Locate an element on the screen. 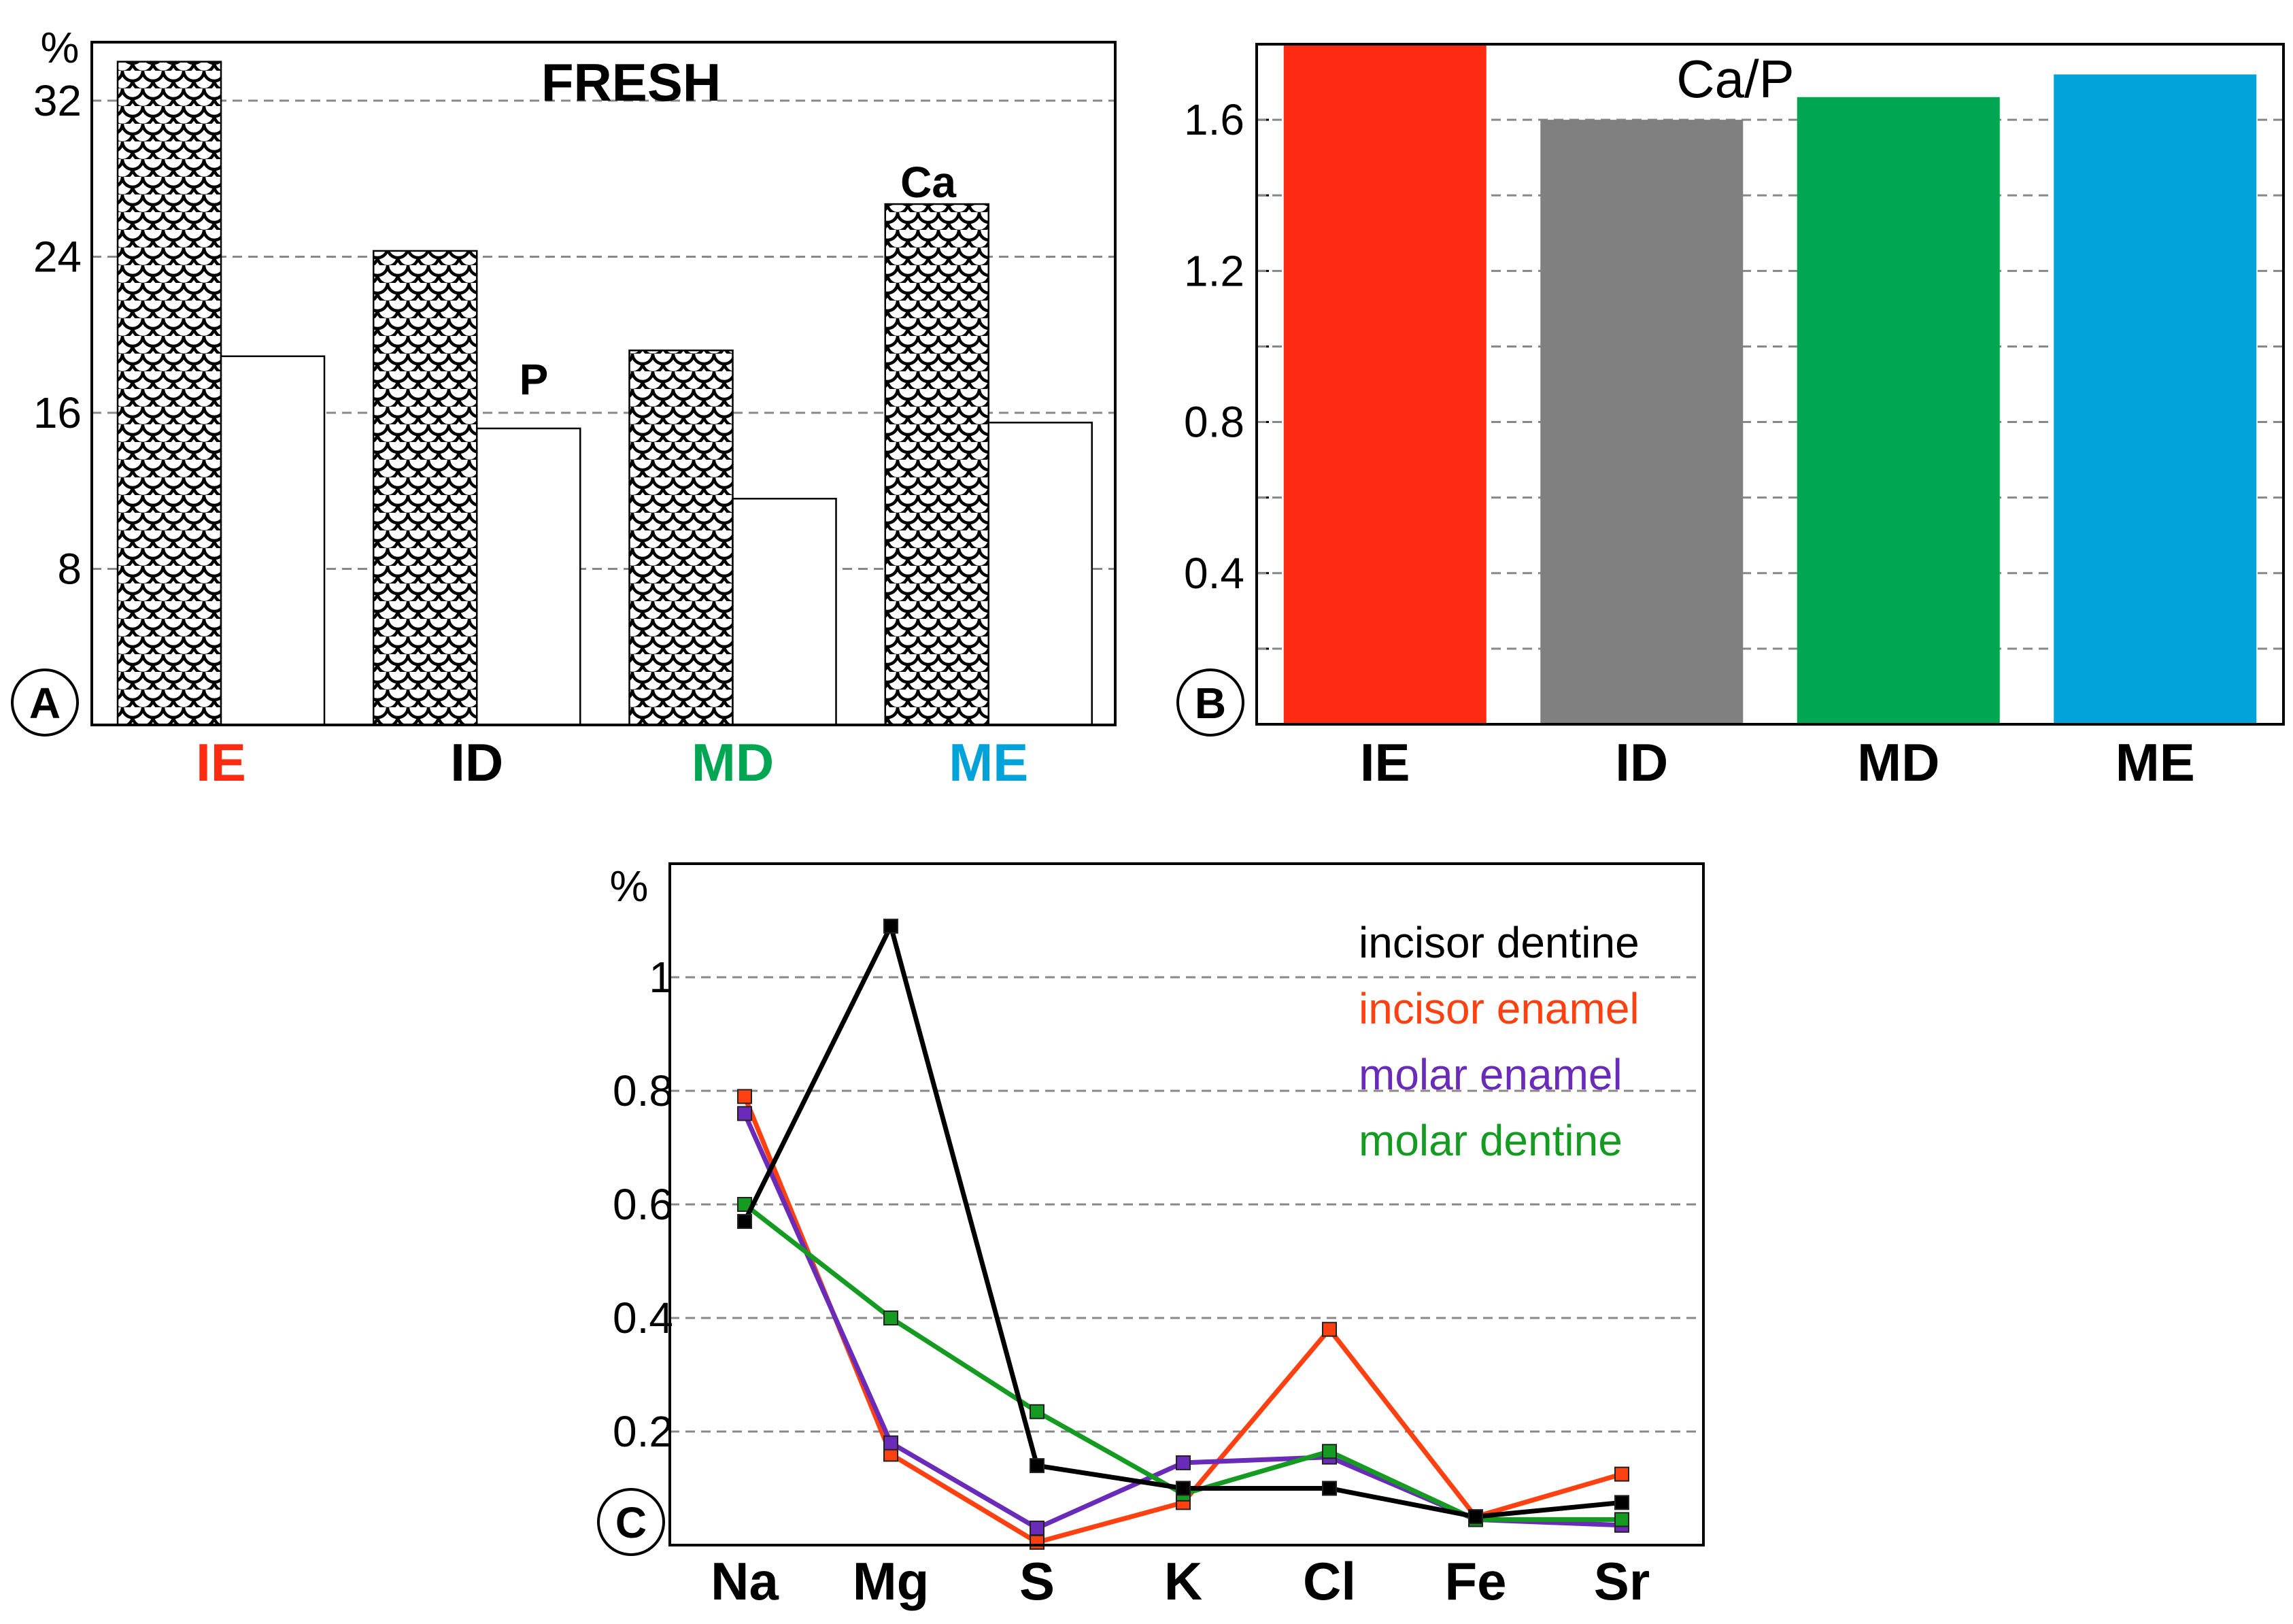  legend-entry-molar-enamel: molar enamel is located at coordinates (1491, 1074).